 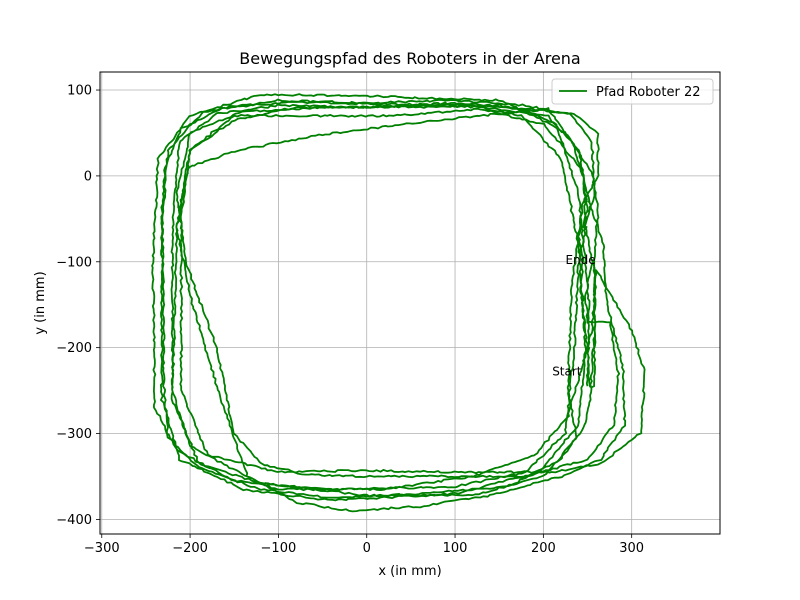 I want to click on y-axis-label: y (in mm), so click(x=40, y=302).